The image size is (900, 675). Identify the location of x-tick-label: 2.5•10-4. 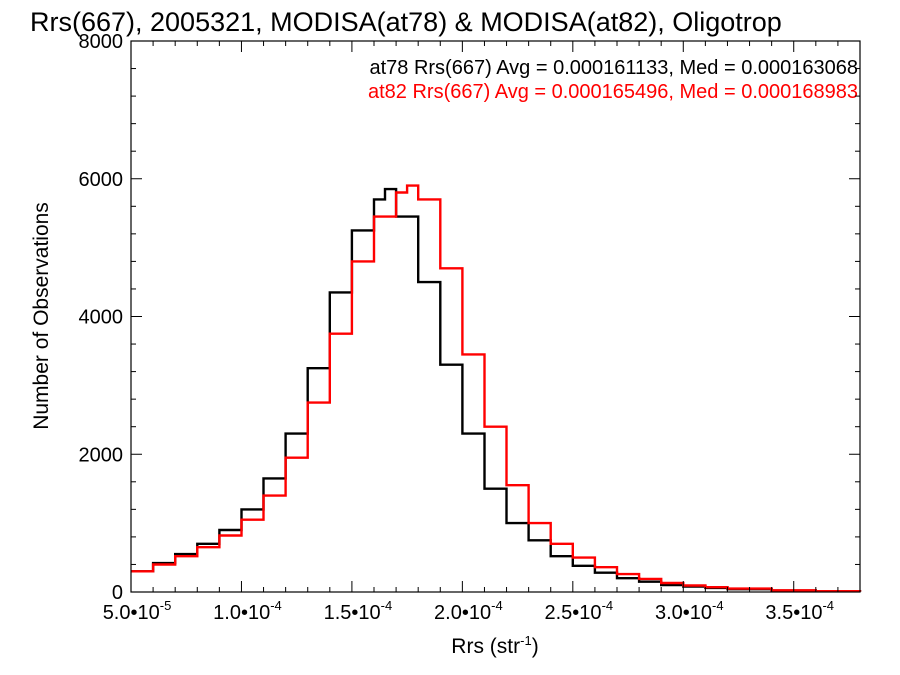
(579, 611).